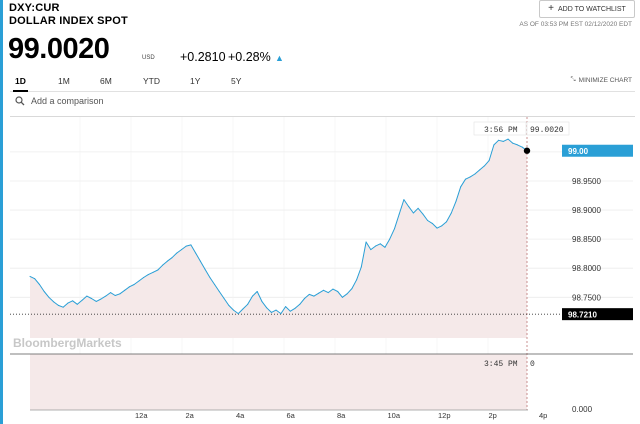 This screenshot has height=424, width=640. What do you see at coordinates (586, 297) in the screenshot?
I see `y-tick-label: 98.7500` at bounding box center [586, 297].